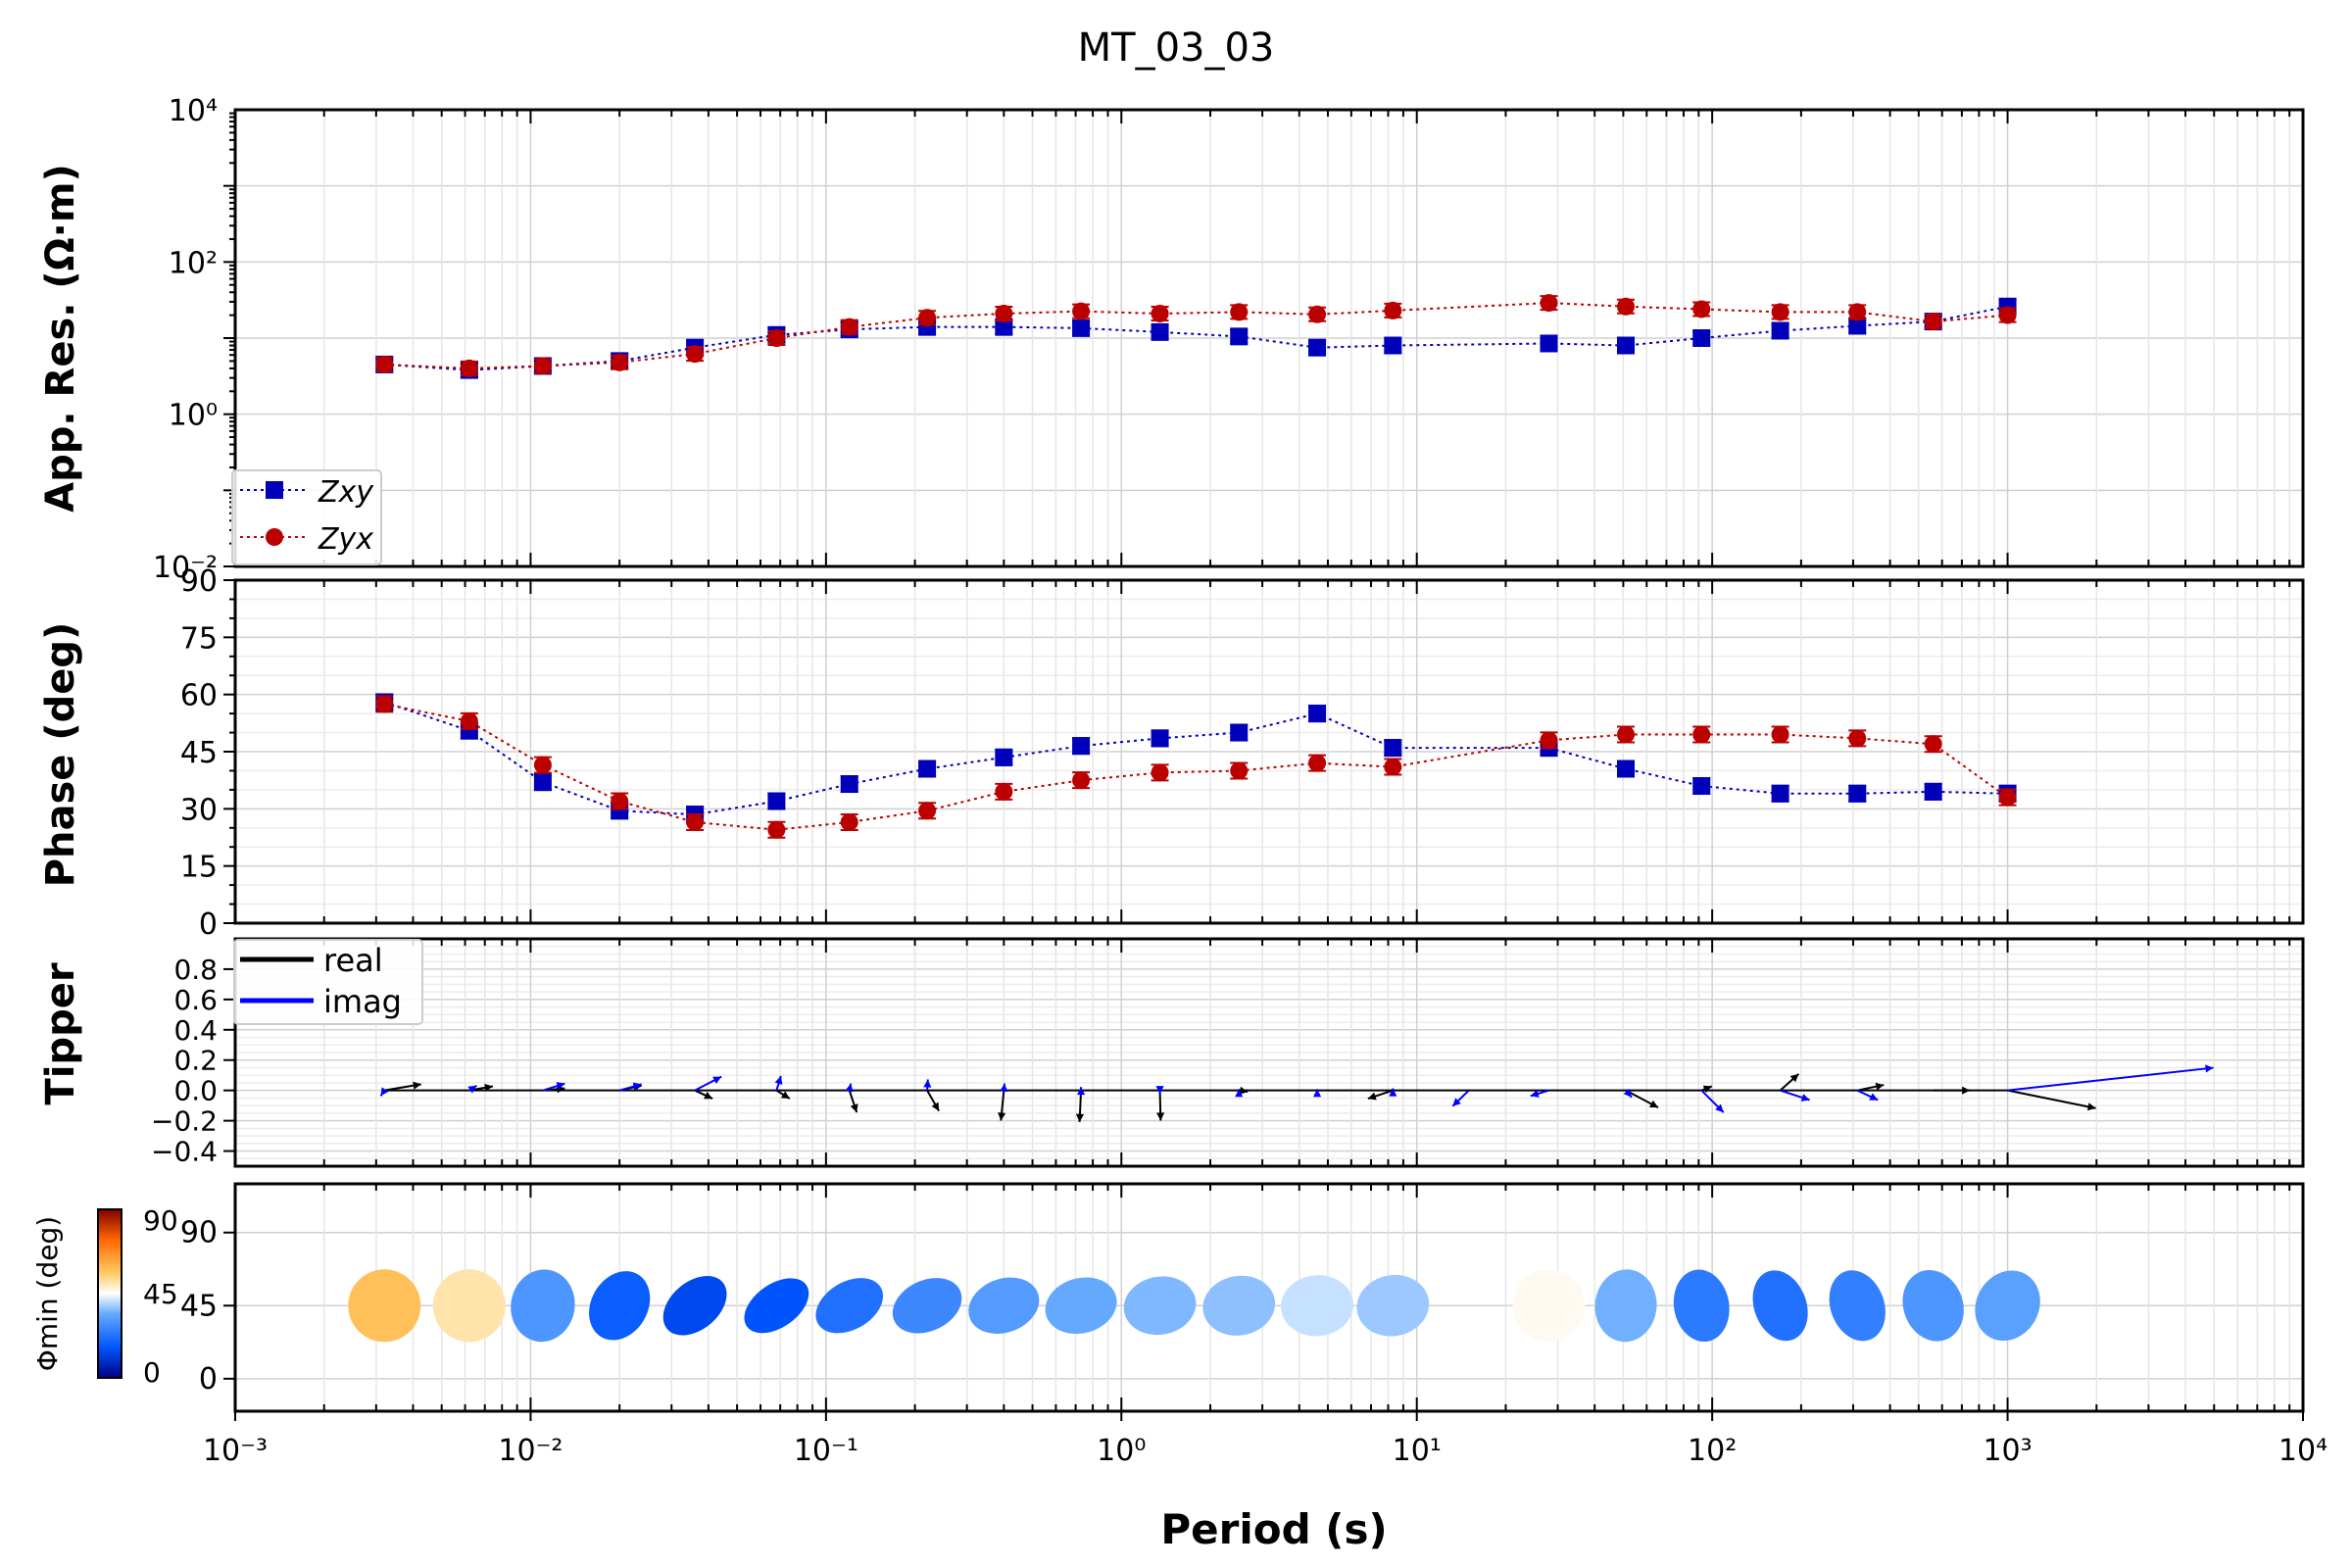 This screenshot has width=2352, height=1568. Describe the element at coordinates (1121, 1451) in the screenshot. I see `x-tick-label: 10⁰` at that location.